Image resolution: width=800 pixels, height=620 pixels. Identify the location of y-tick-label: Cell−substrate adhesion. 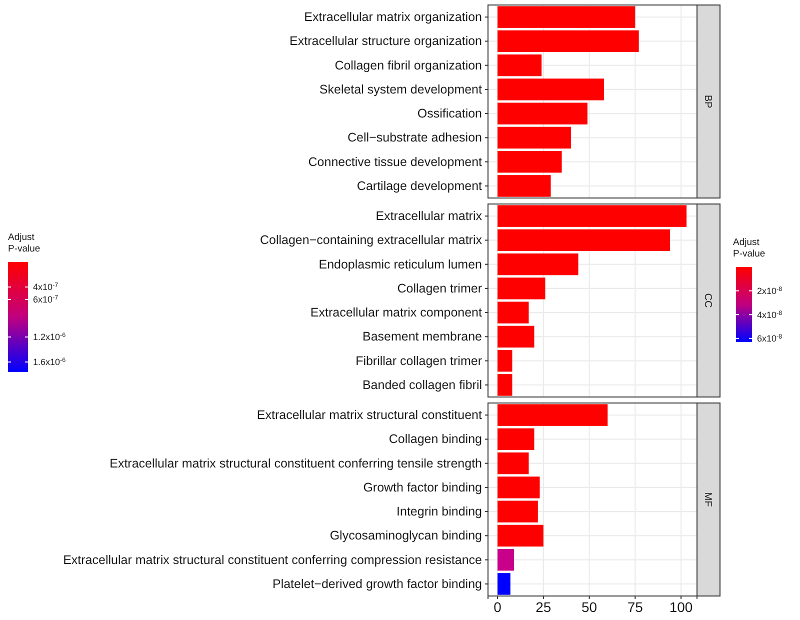
(415, 137).